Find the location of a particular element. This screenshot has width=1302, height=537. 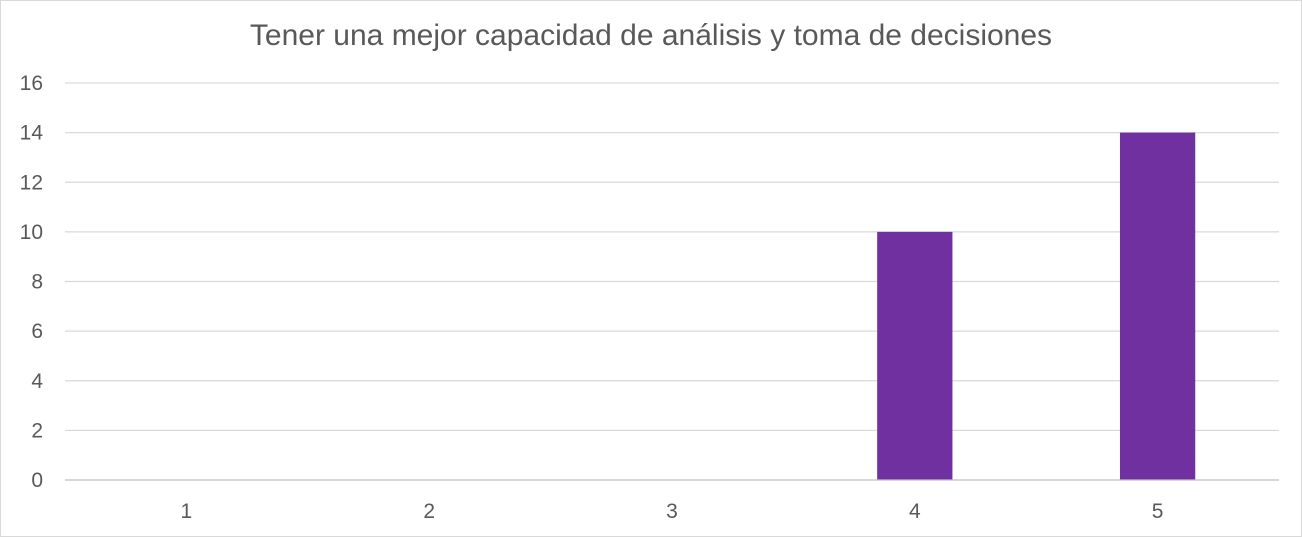

x-tick-label: 3 is located at coordinates (672, 511).